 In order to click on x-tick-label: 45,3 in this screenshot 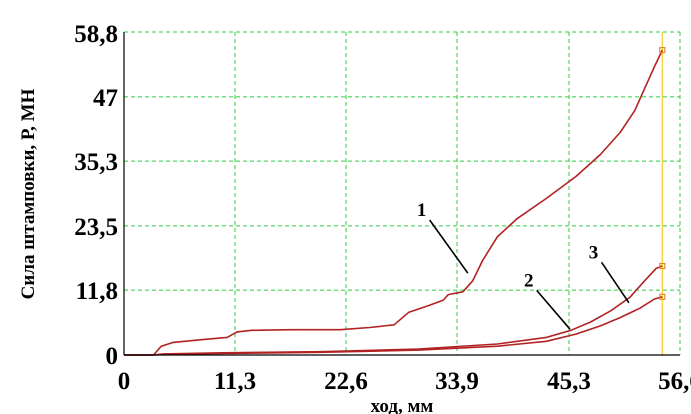, I will do `click(569, 381)`.